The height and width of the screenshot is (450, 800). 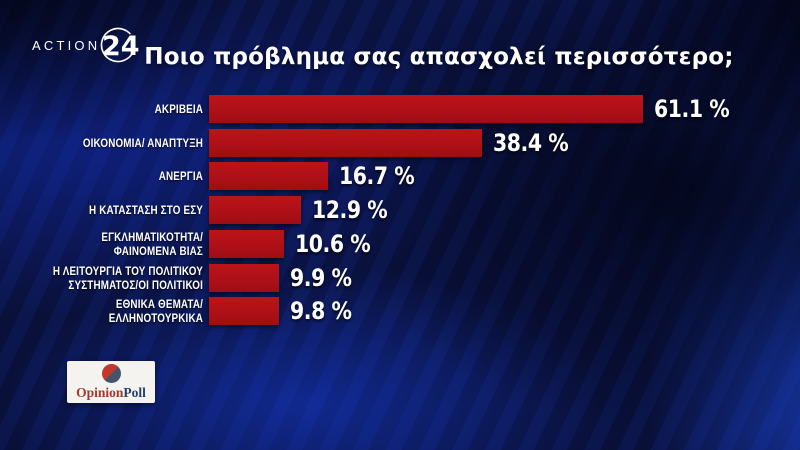 What do you see at coordinates (400, 210) in the screenshot?
I see `chart-row: Η ΚΑΤΑΣΤΑΣΗ ΣΤΟ ΕΣΥ 12.9 %` at bounding box center [400, 210].